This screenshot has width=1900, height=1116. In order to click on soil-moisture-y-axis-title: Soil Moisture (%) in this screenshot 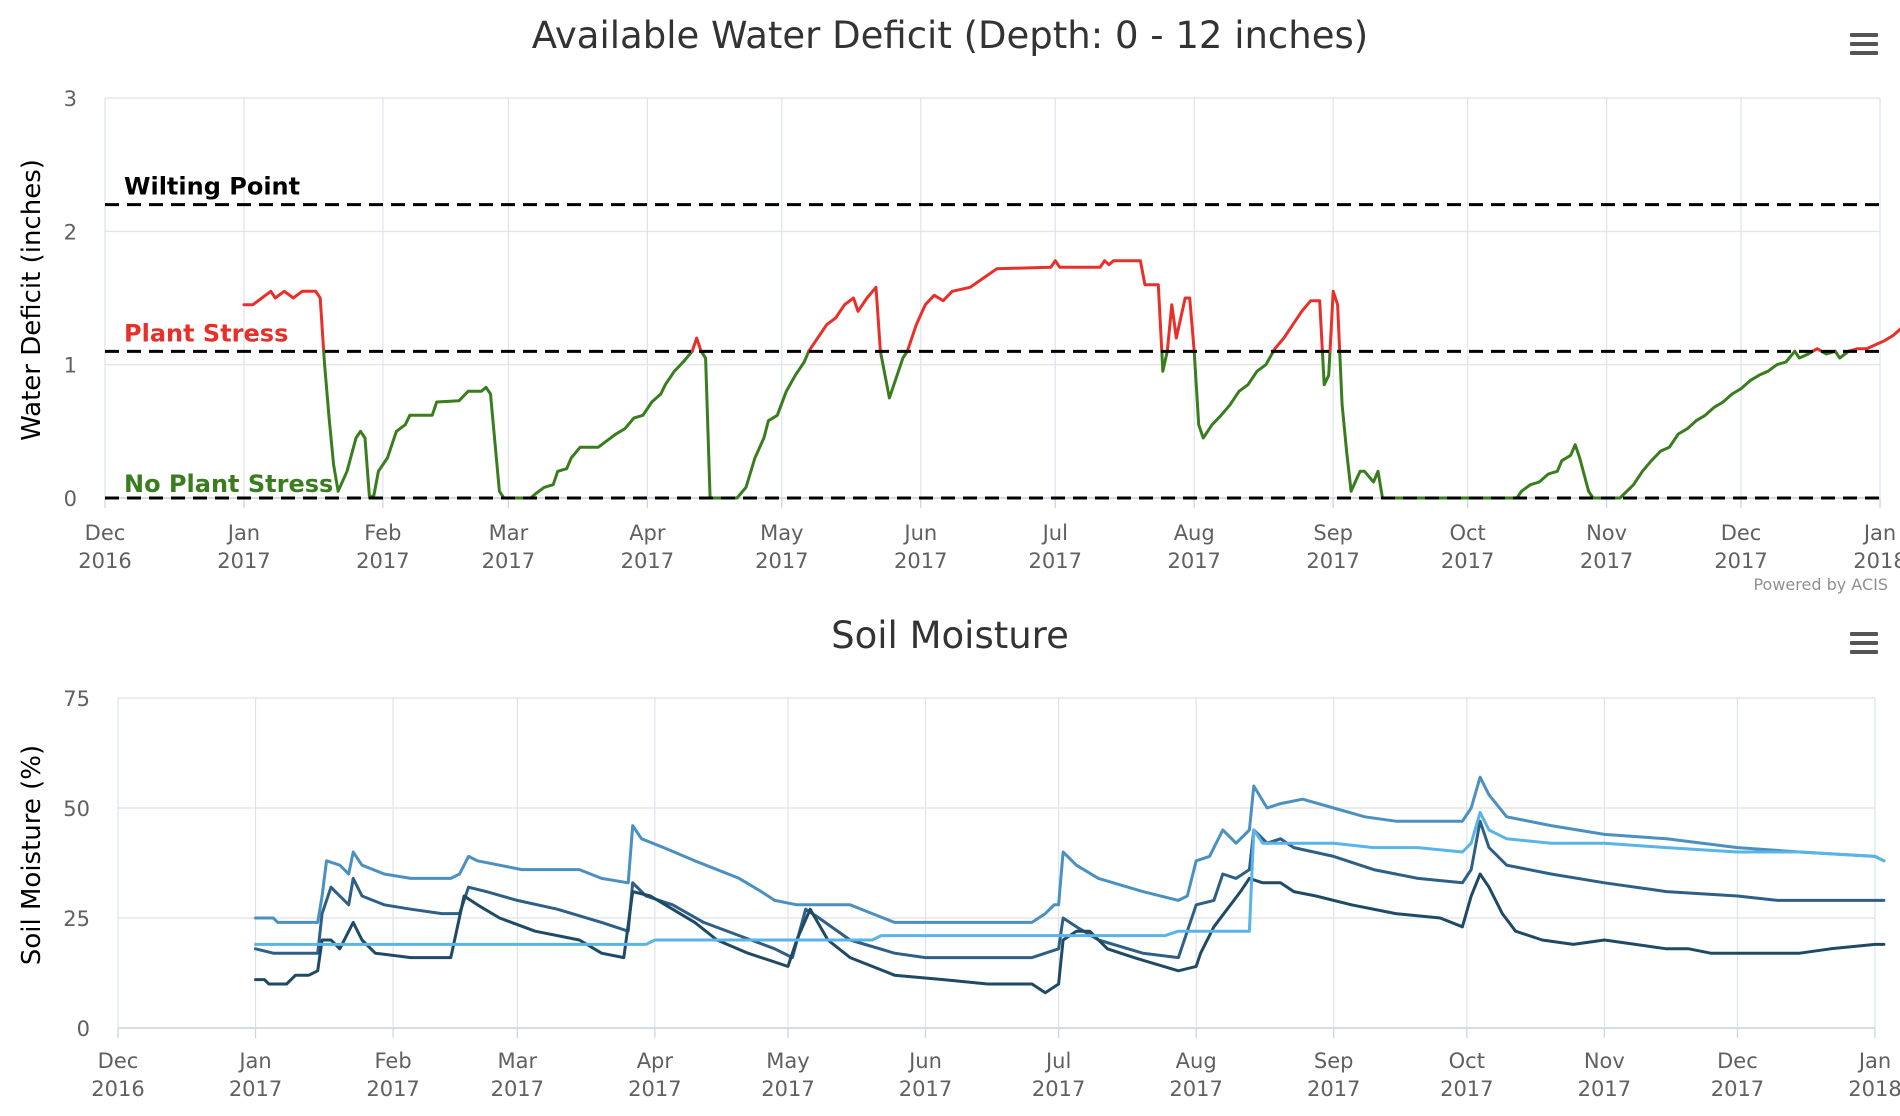, I will do `click(32, 855)`.